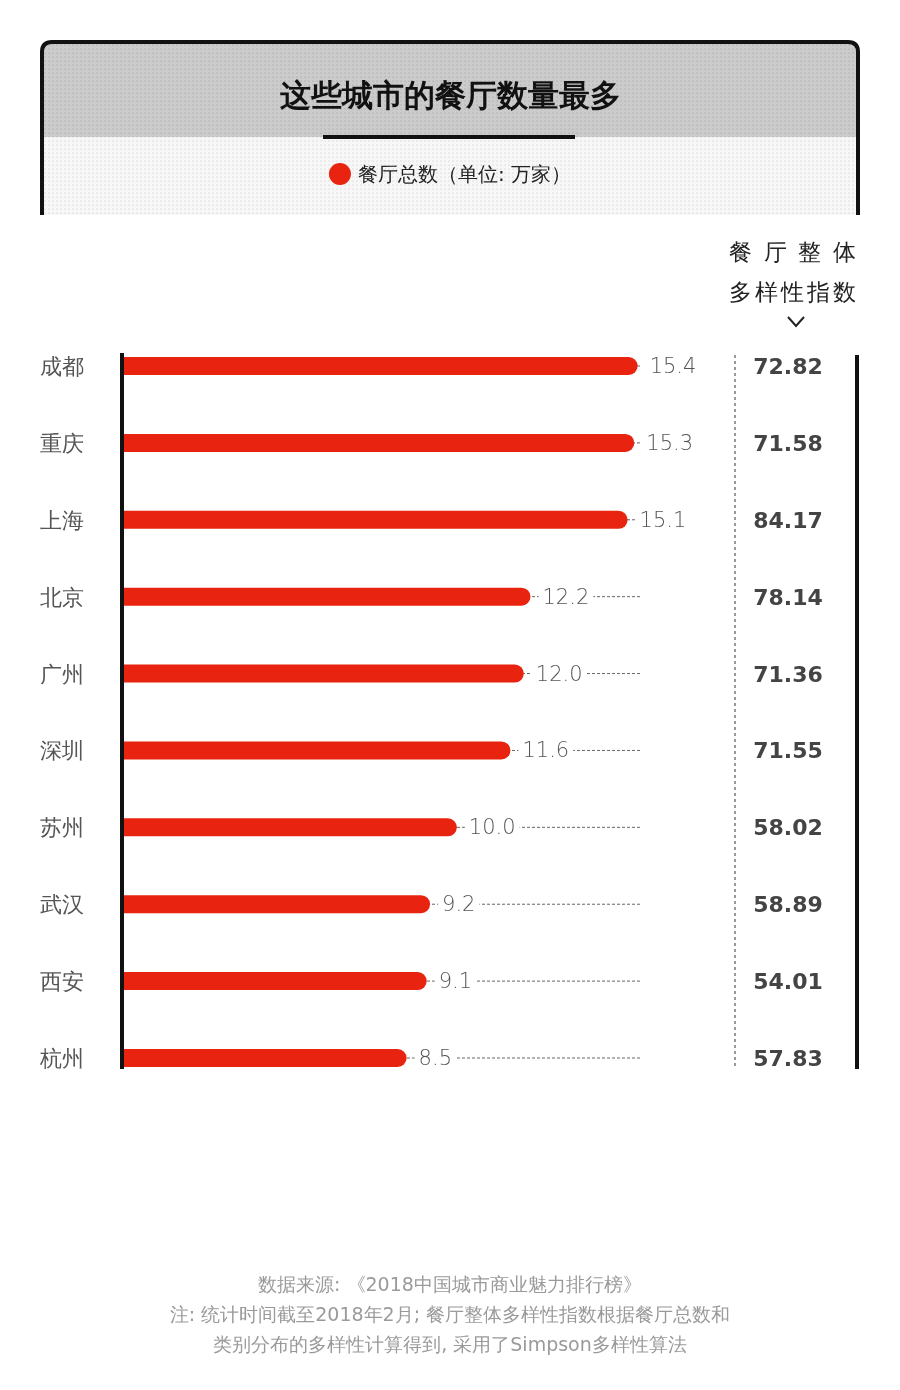 The height and width of the screenshot is (1390, 900). I want to click on data-label: 12.2, so click(566, 596).